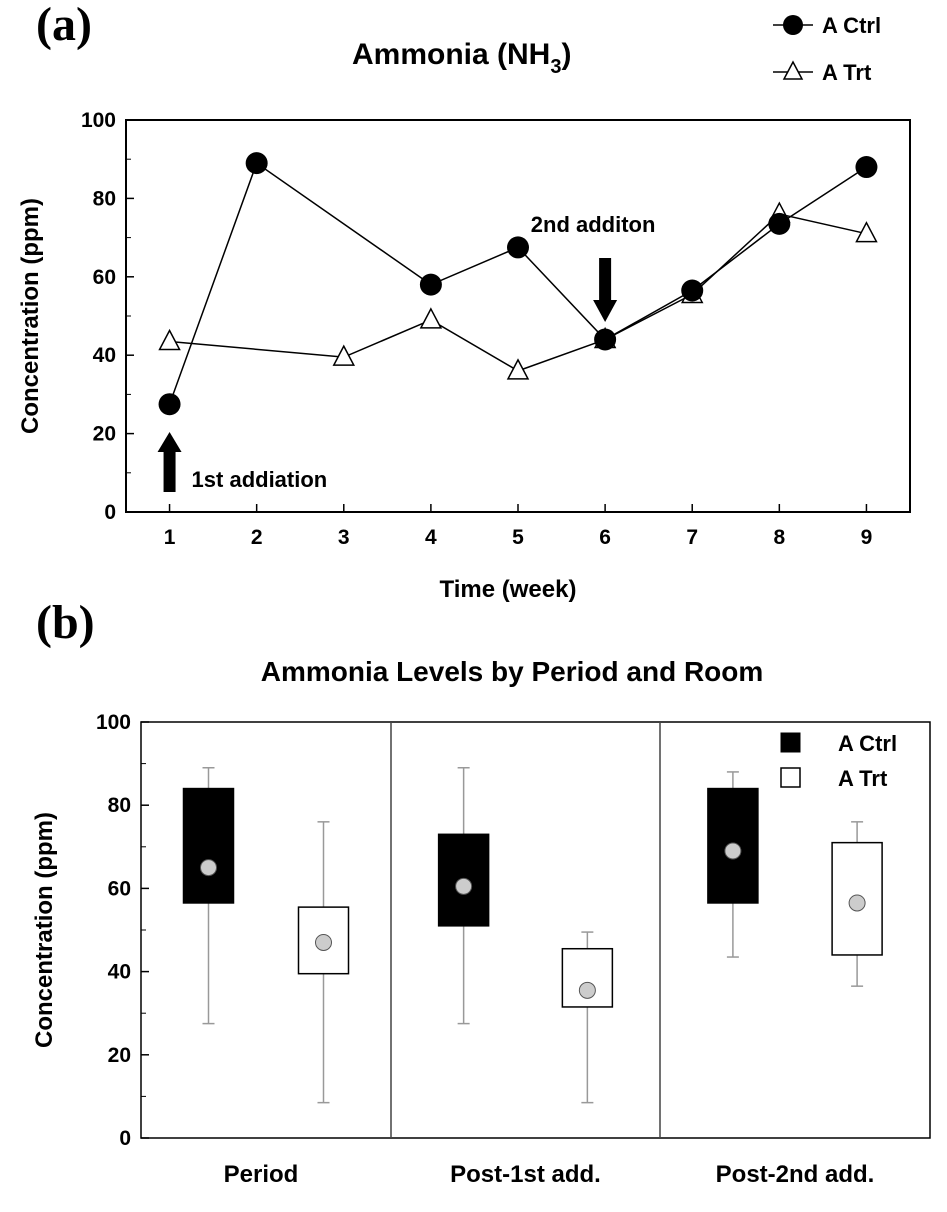  Describe the element at coordinates (170, 537) in the screenshot. I see `x-tick-label: 1` at that location.